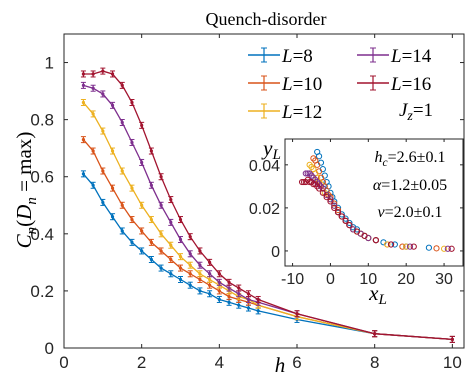 This screenshot has width=469, height=381. I want to click on inset-annotations: hc=2.6±0.1 α=1.2±0.05 ν=2.0±0.1, so click(410, 185).